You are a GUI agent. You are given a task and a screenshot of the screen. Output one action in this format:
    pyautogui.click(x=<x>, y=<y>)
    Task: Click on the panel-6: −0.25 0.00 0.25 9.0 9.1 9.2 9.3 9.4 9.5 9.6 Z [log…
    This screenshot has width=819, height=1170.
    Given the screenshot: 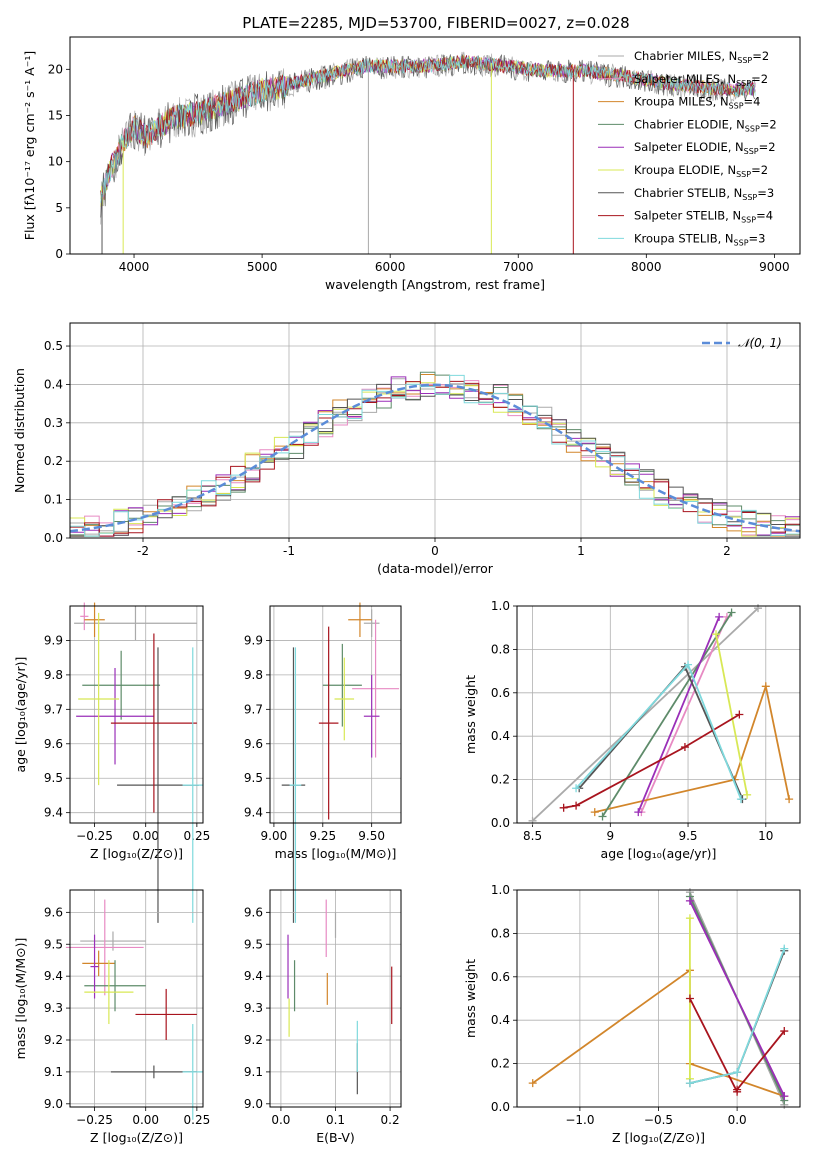 What is the action you would take?
    pyautogui.click(x=112, y=1017)
    